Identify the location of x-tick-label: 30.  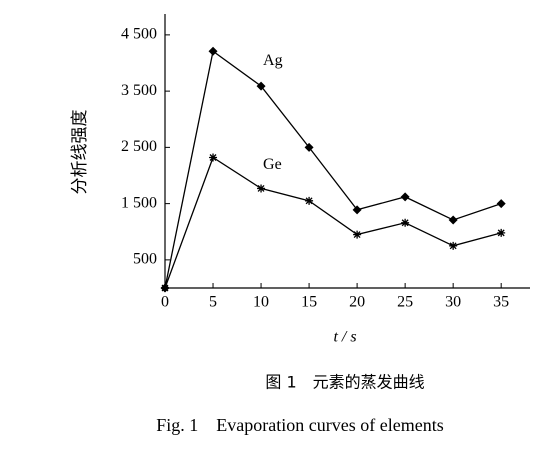
(453, 302).